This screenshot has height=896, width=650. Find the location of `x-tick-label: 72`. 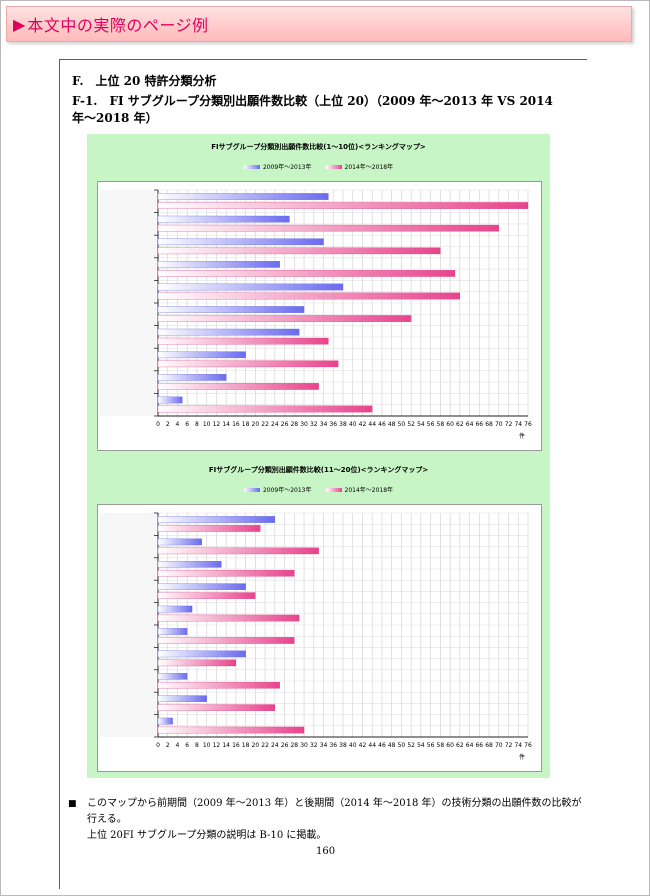

x-tick-label: 72 is located at coordinates (509, 424).